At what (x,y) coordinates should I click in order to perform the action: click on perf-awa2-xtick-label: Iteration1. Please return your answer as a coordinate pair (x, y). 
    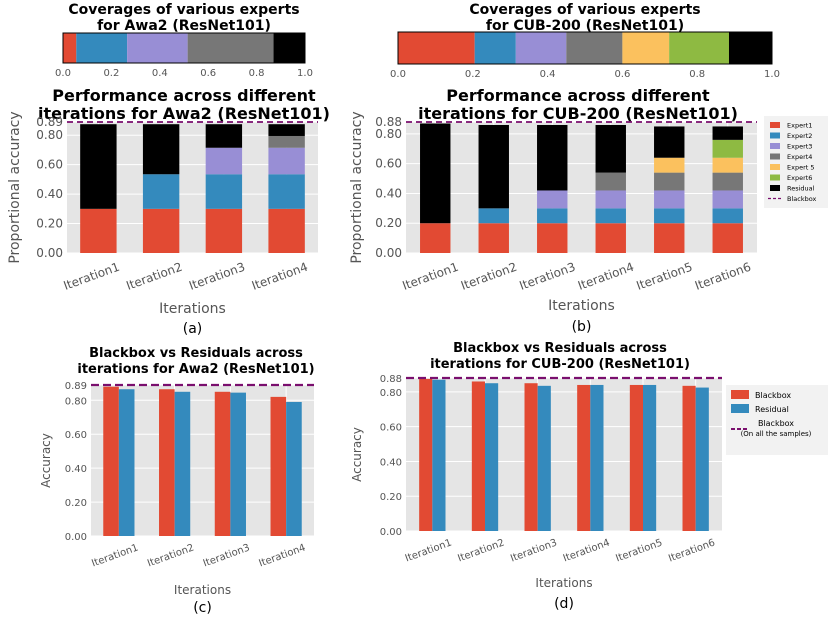
    Looking at the image, I should click on (92, 276).